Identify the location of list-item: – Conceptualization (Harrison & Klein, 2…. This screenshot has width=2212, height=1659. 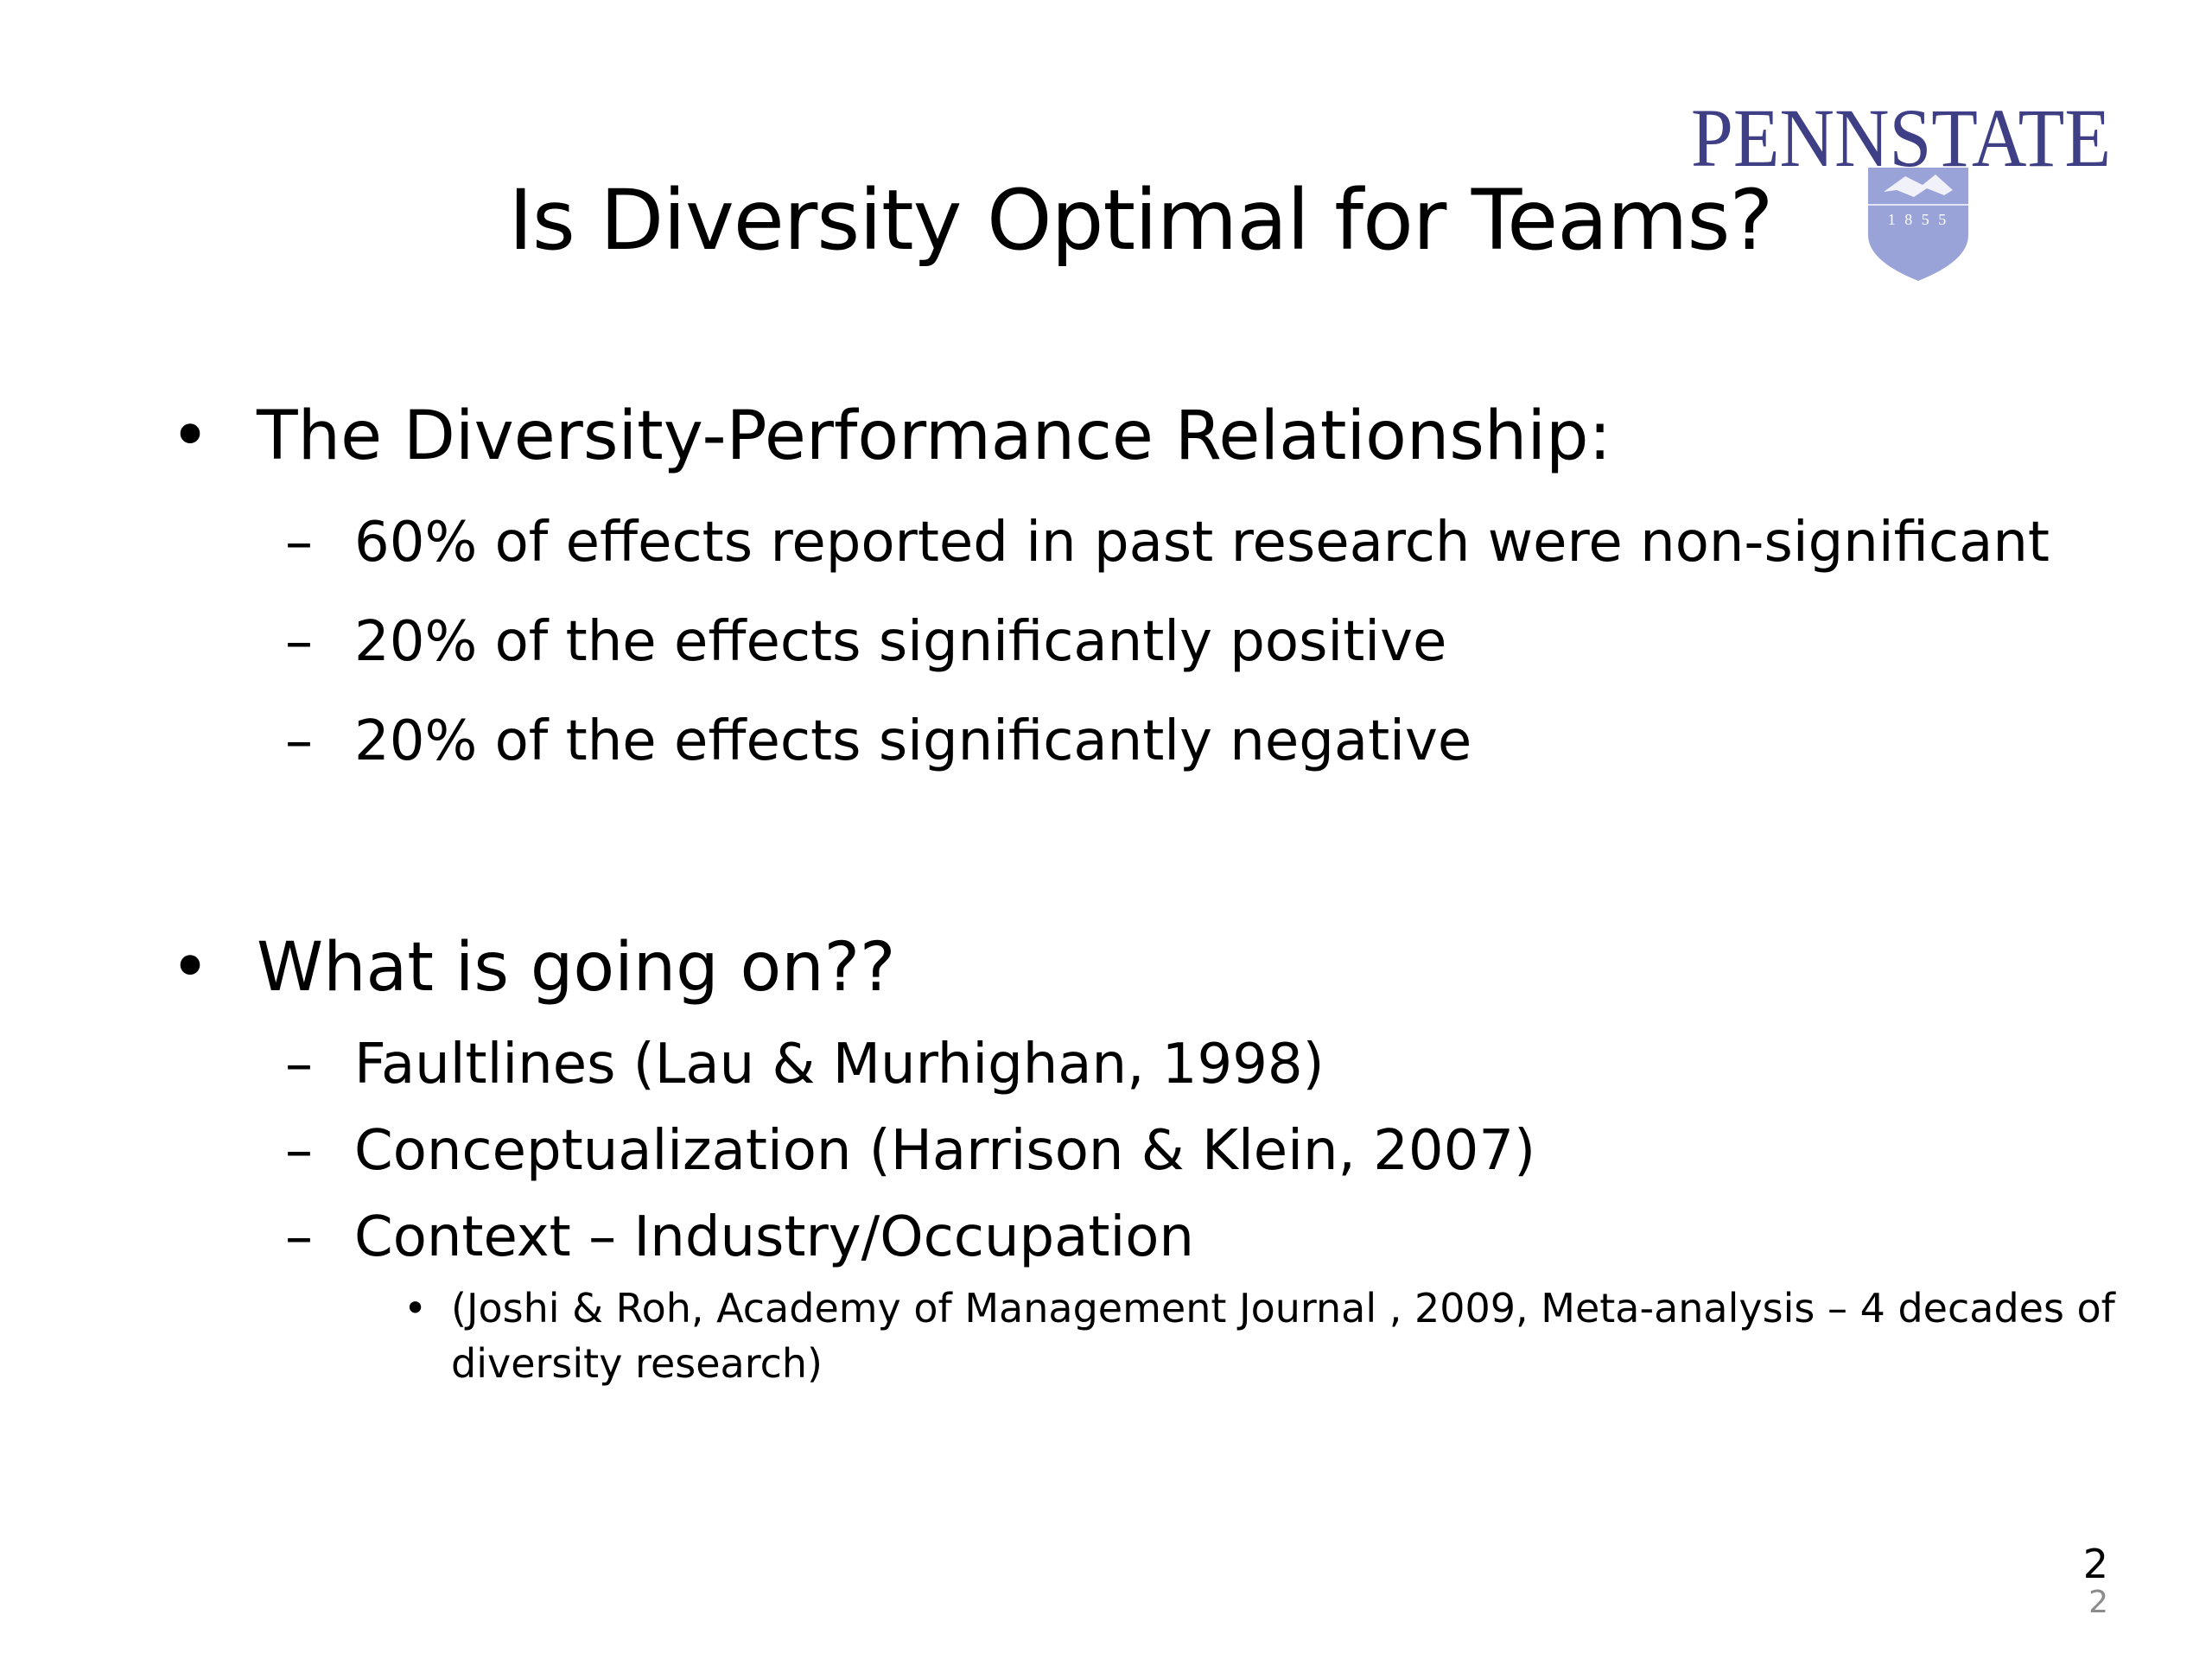
(910, 1151).